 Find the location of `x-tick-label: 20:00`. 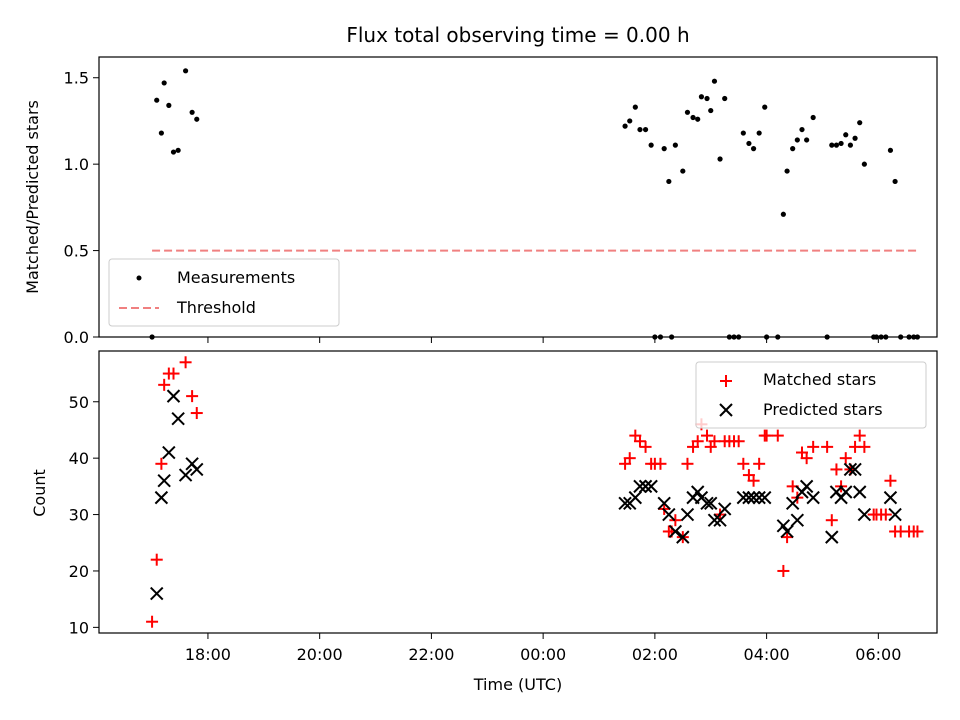

x-tick-label: 20:00 is located at coordinates (320, 654).